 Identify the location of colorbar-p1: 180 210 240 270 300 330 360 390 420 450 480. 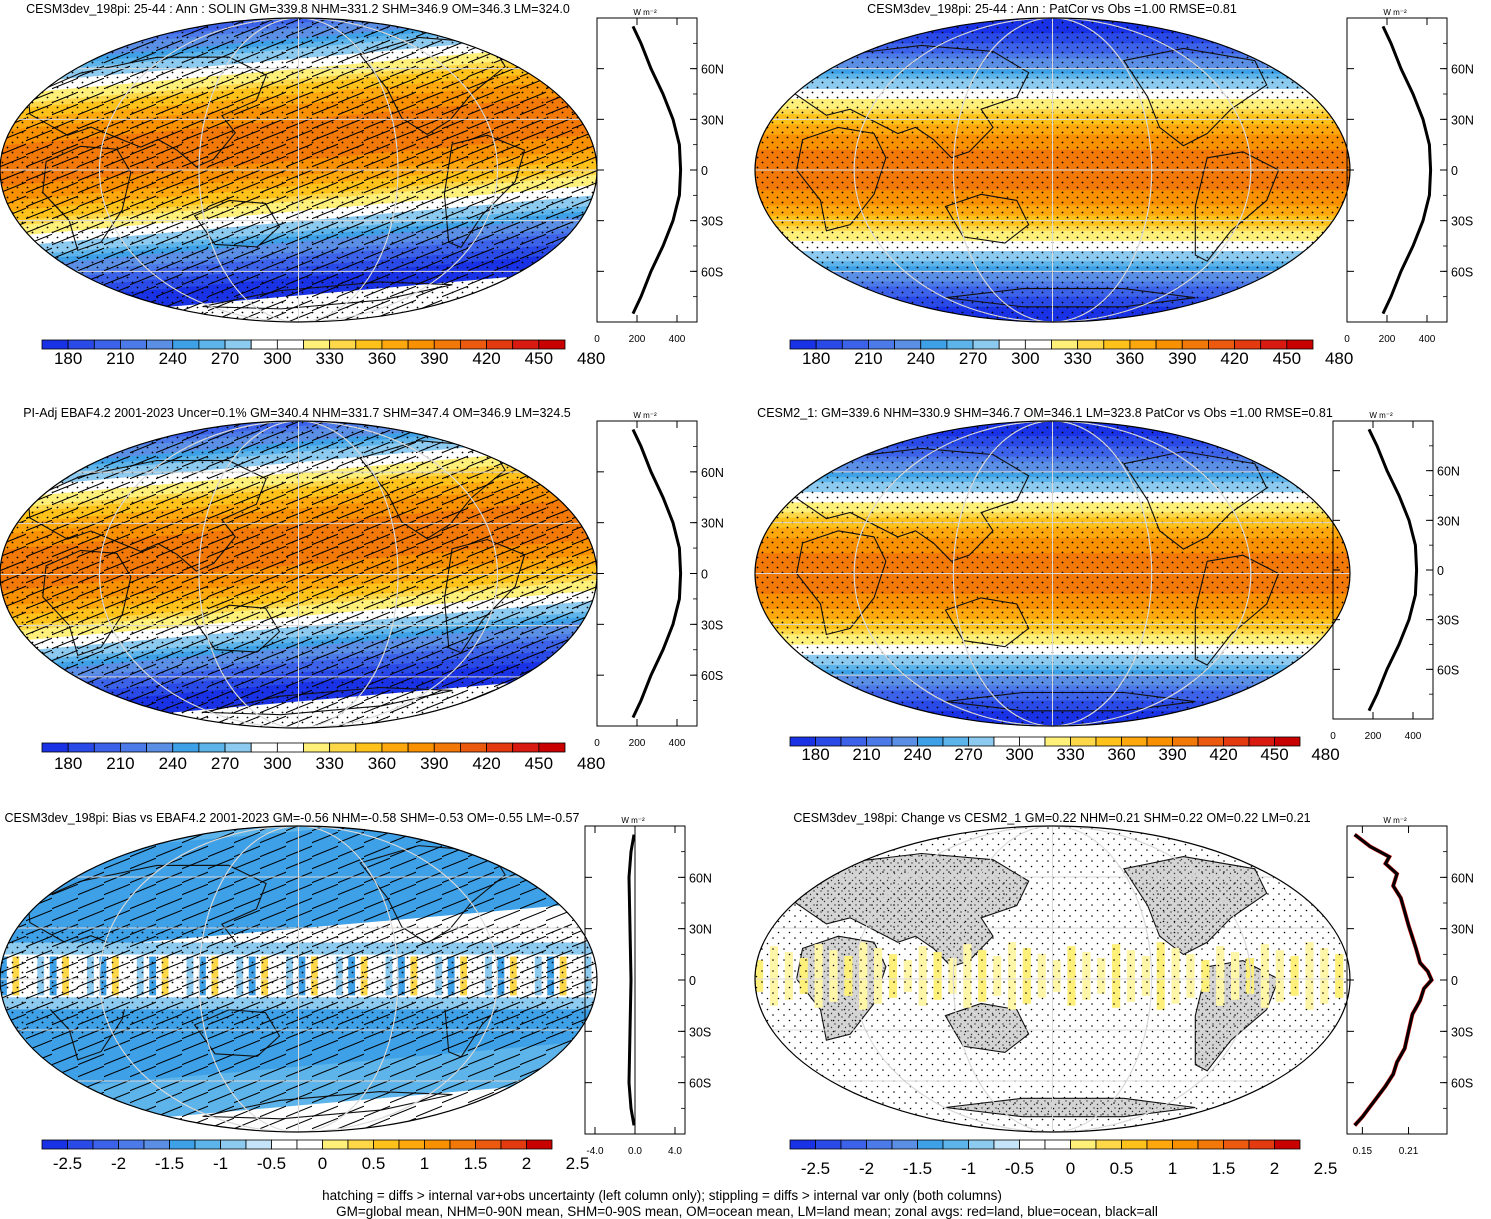
(323, 353).